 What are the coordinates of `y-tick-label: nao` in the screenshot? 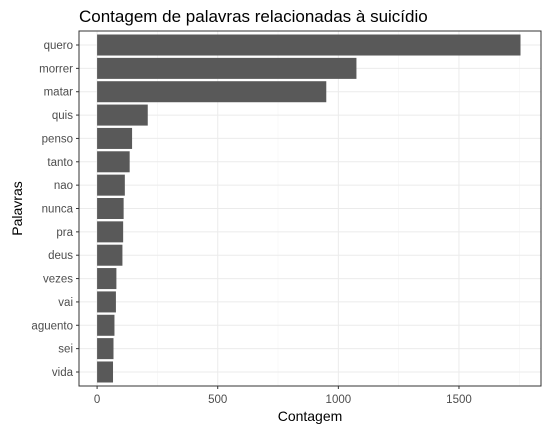 It's located at (63, 186).